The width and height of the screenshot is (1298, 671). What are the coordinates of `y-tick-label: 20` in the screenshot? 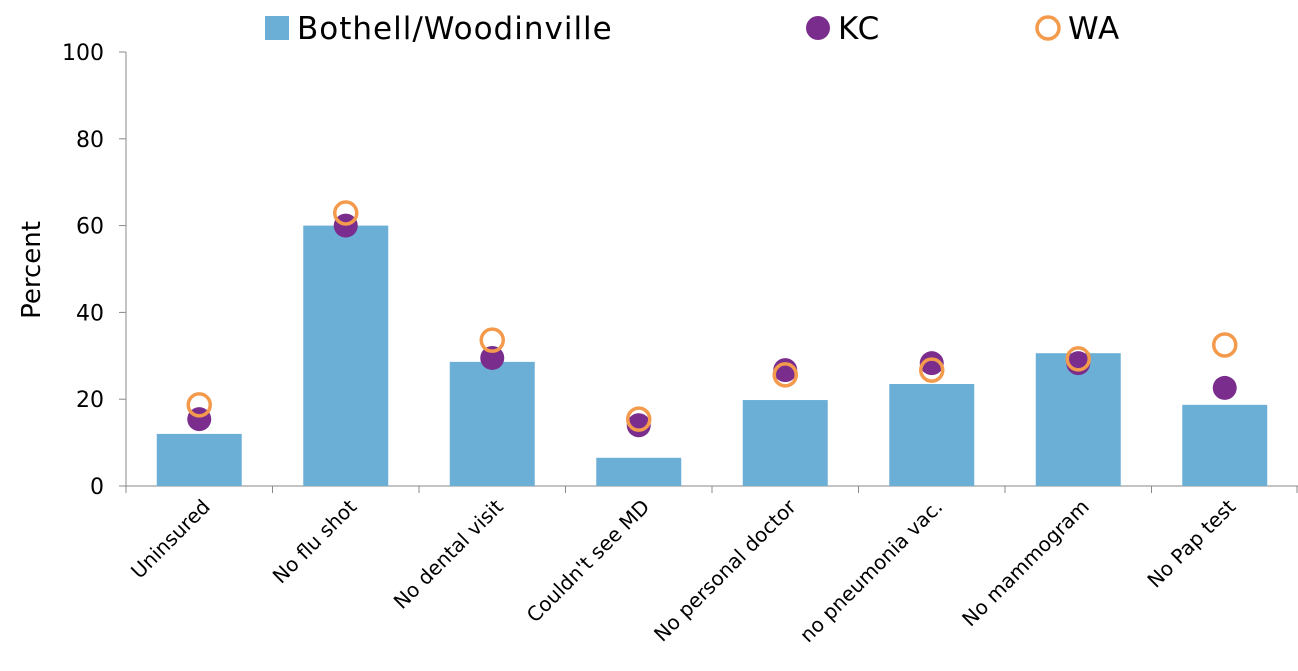 It's located at (90, 400).